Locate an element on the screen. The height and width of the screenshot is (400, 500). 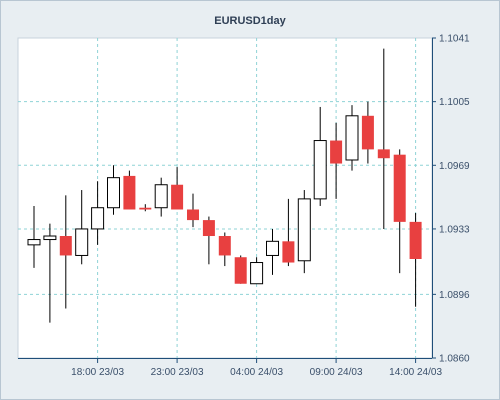
y-tick-label: 1.0969 is located at coordinates (454, 166).